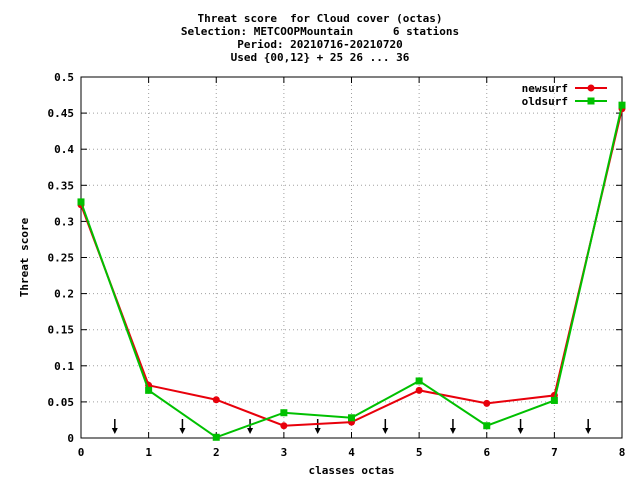  What do you see at coordinates (351, 452) in the screenshot?
I see `x-tick-label: 4` at bounding box center [351, 452].